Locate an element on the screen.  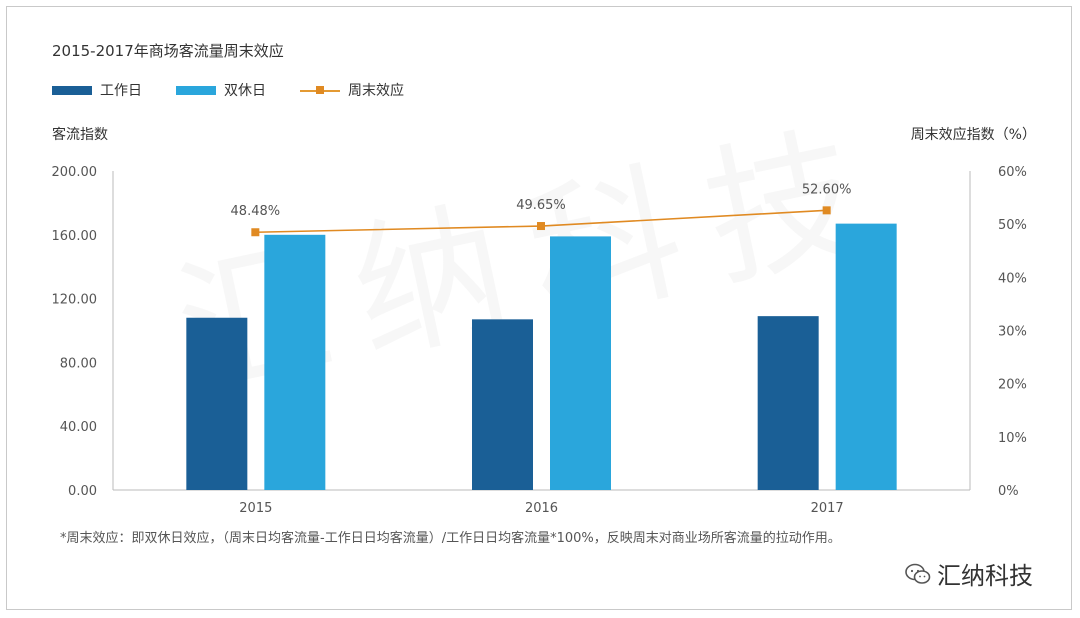
weekend-effect-label: 48.48% is located at coordinates (256, 211).